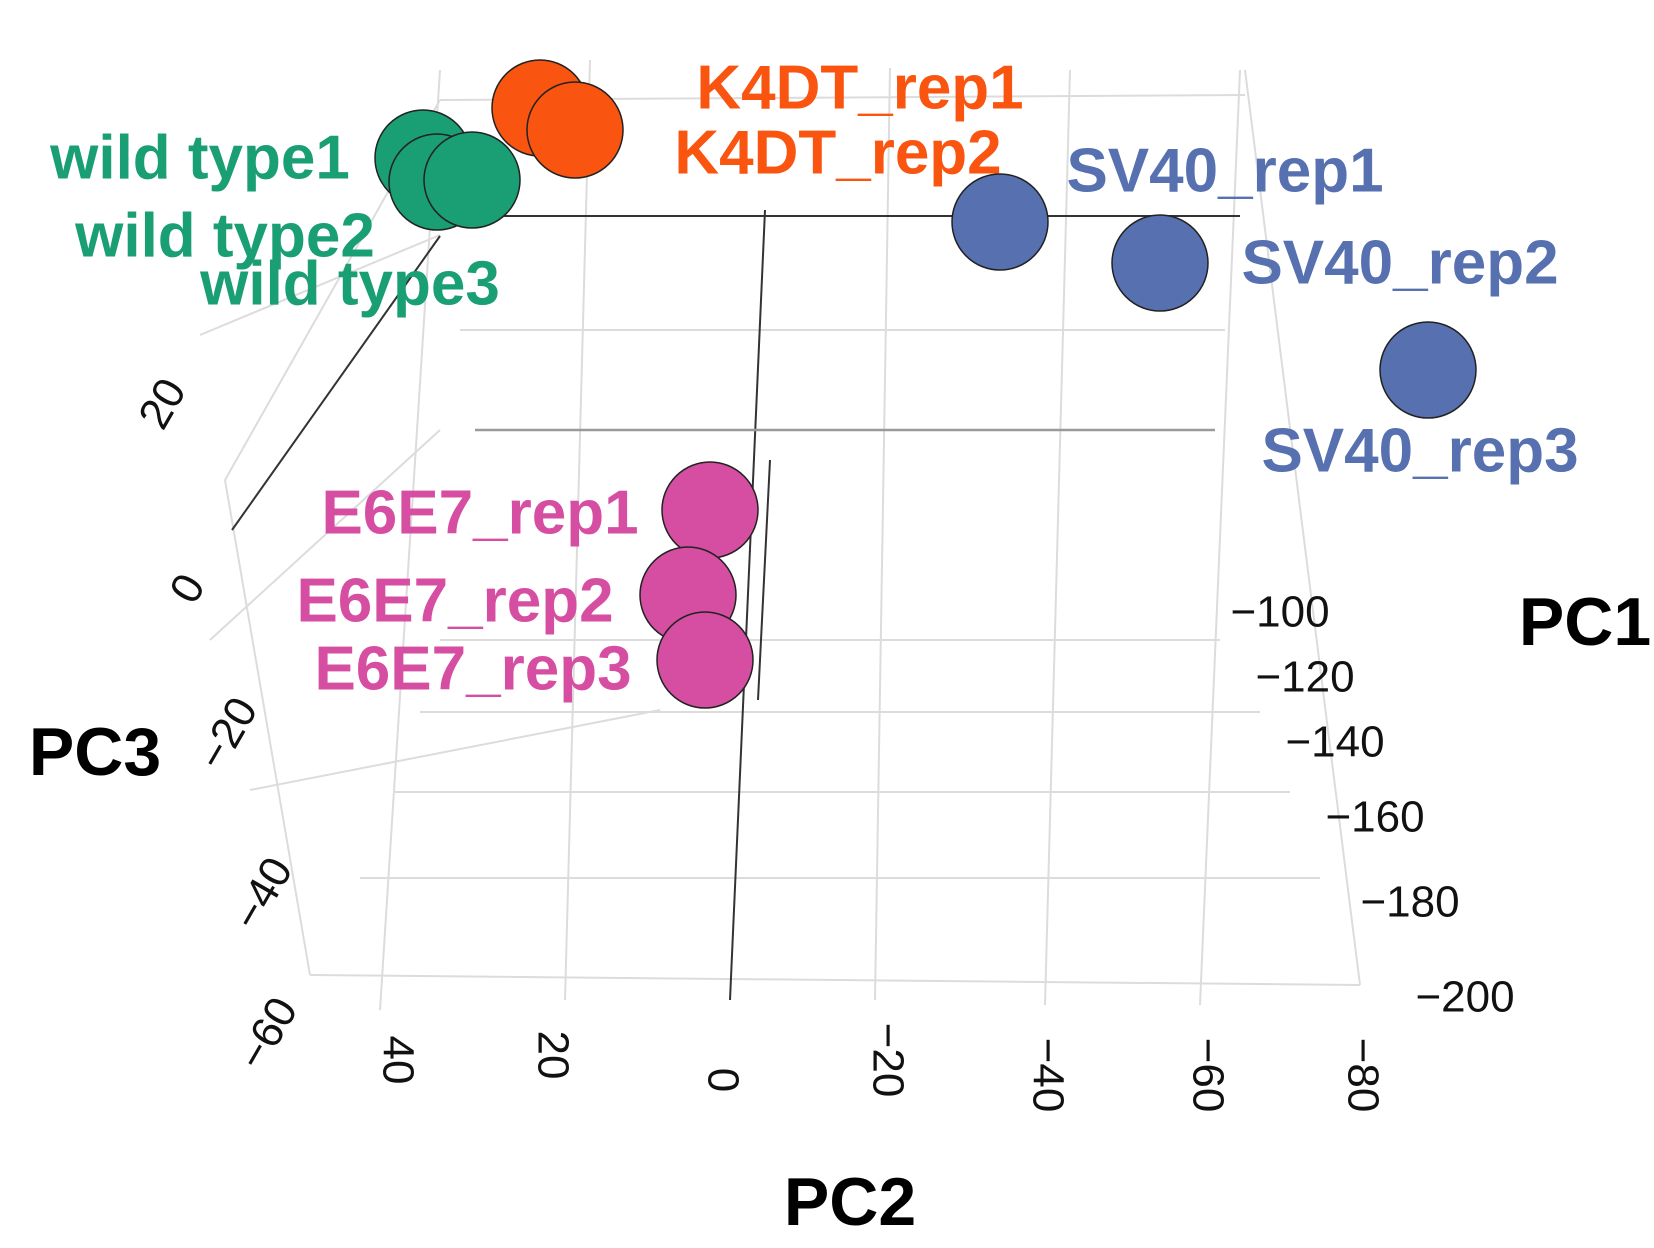  Describe the element at coordinates (887, 1060) in the screenshot. I see `pc2-tick-label: −20` at that location.